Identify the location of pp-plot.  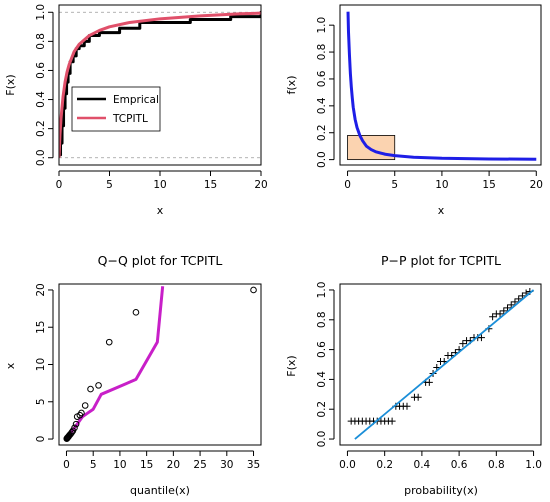
(441, 363).